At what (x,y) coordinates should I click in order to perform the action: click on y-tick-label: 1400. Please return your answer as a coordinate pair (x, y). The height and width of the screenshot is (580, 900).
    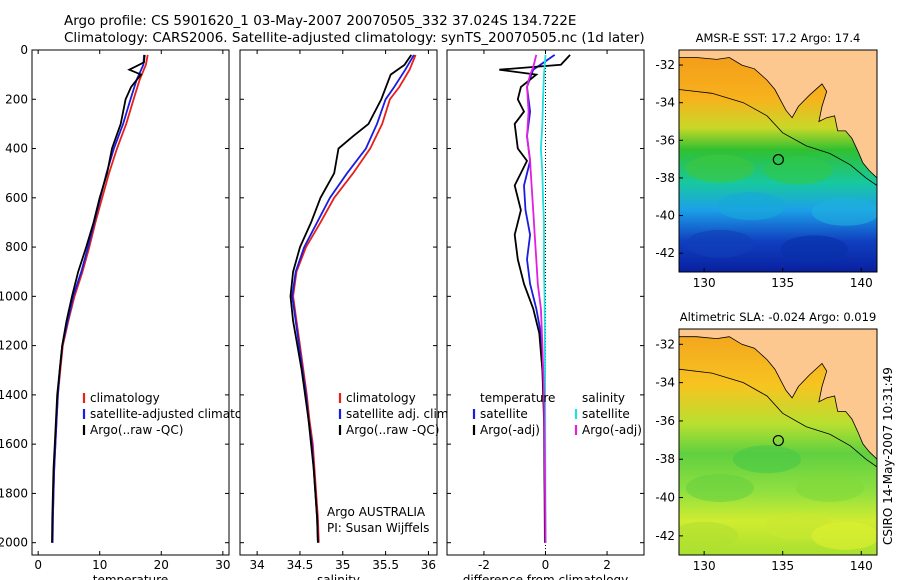
    Looking at the image, I should click on (14, 395).